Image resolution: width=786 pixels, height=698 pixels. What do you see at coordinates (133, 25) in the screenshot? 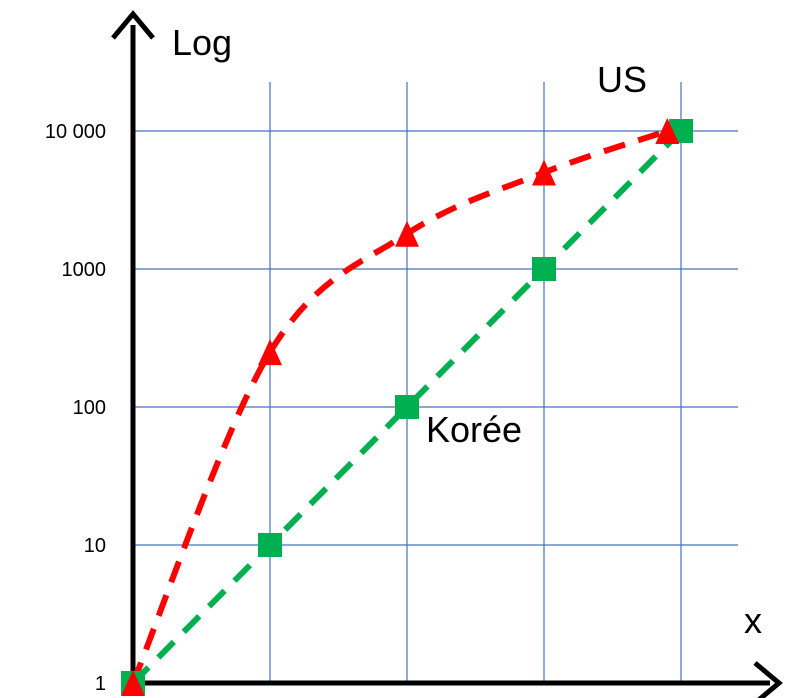
I see `y-axis-arrowhead` at bounding box center [133, 25].